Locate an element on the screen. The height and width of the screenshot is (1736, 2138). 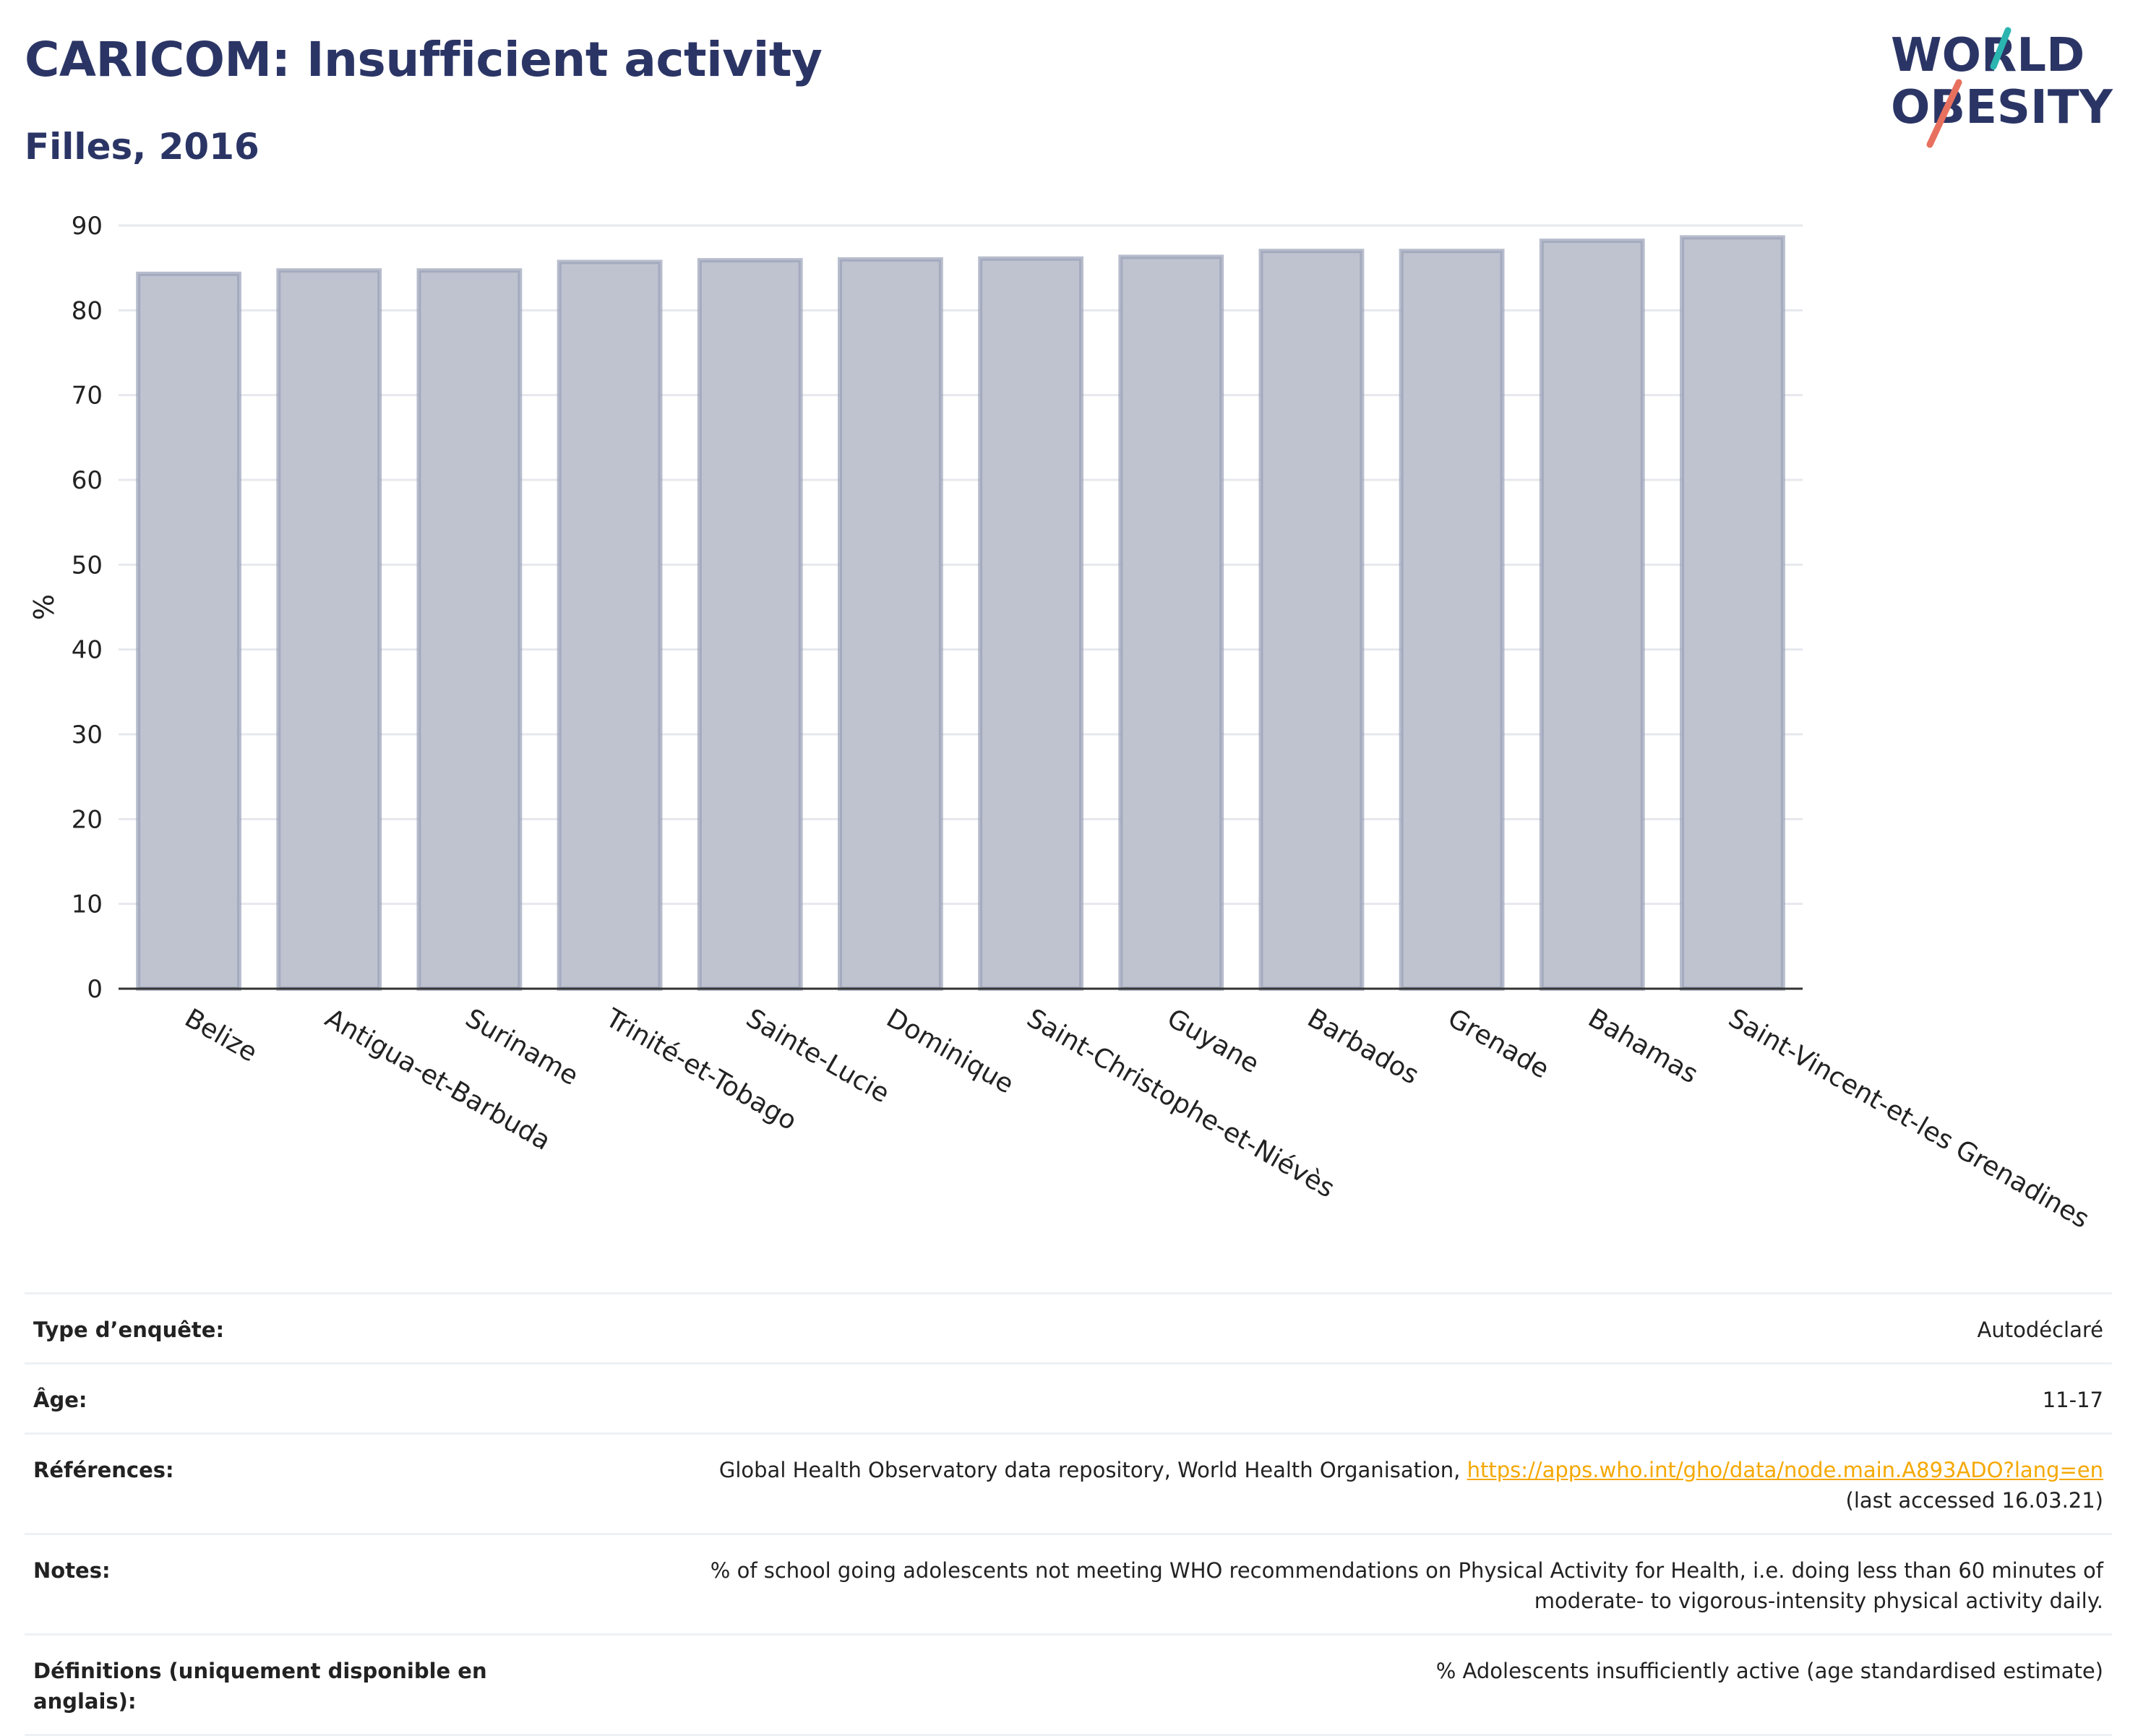
x-tick-label: Guyane is located at coordinates (1213, 1041).